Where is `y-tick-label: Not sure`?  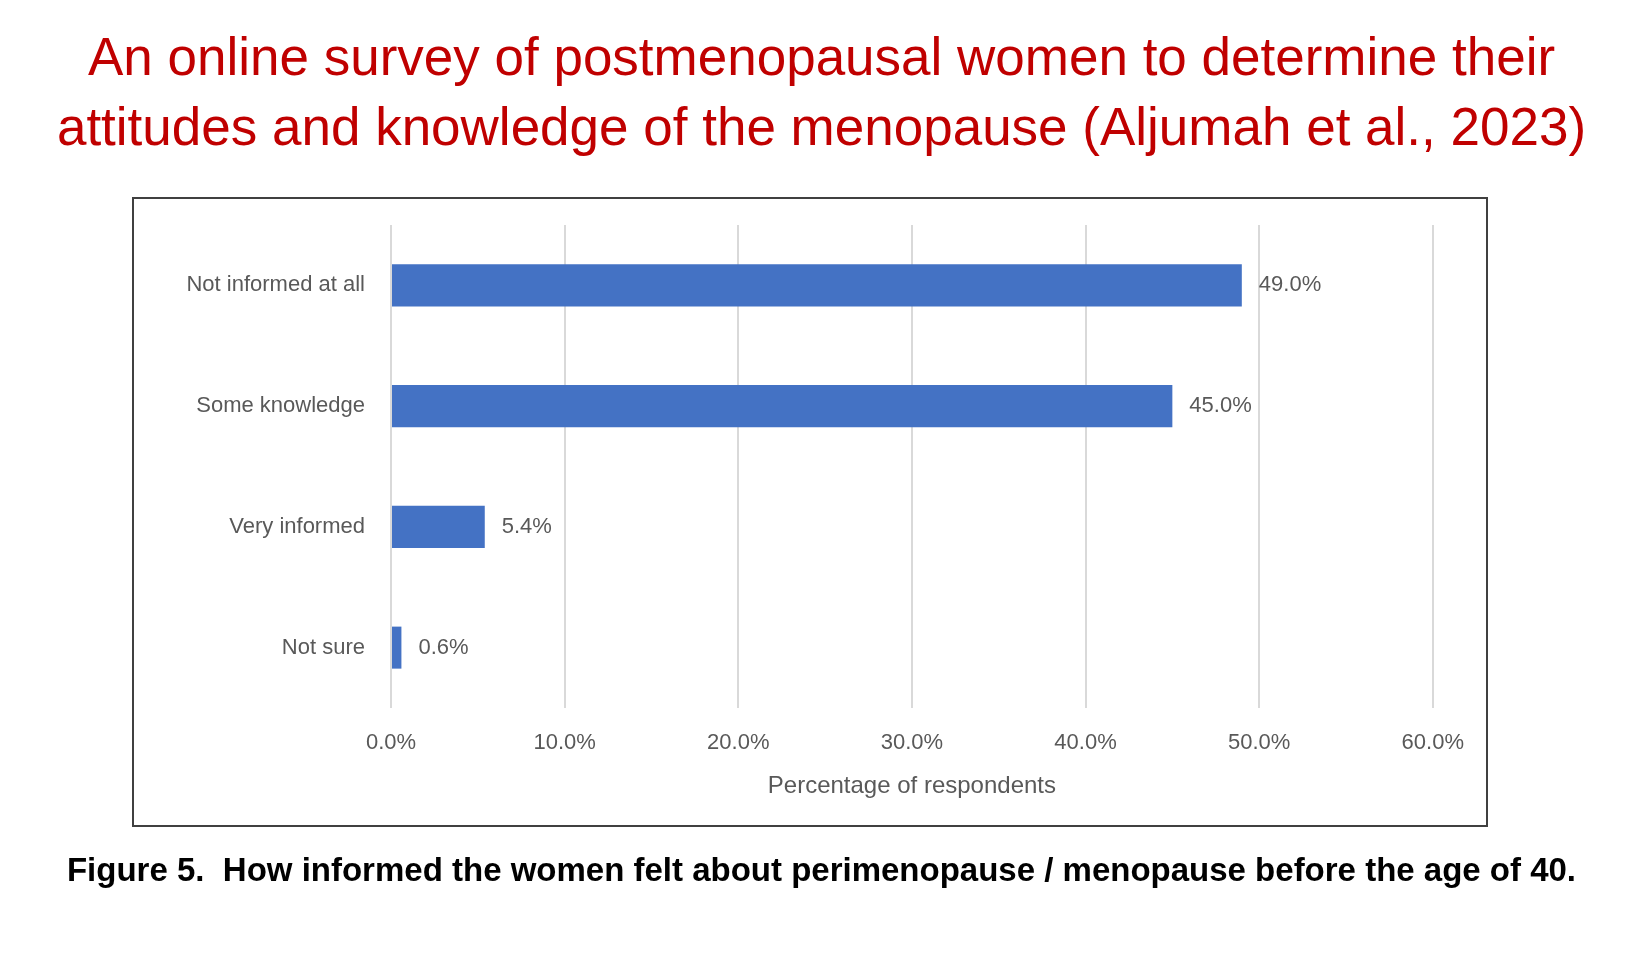
y-tick-label: Not sure is located at coordinates (323, 646).